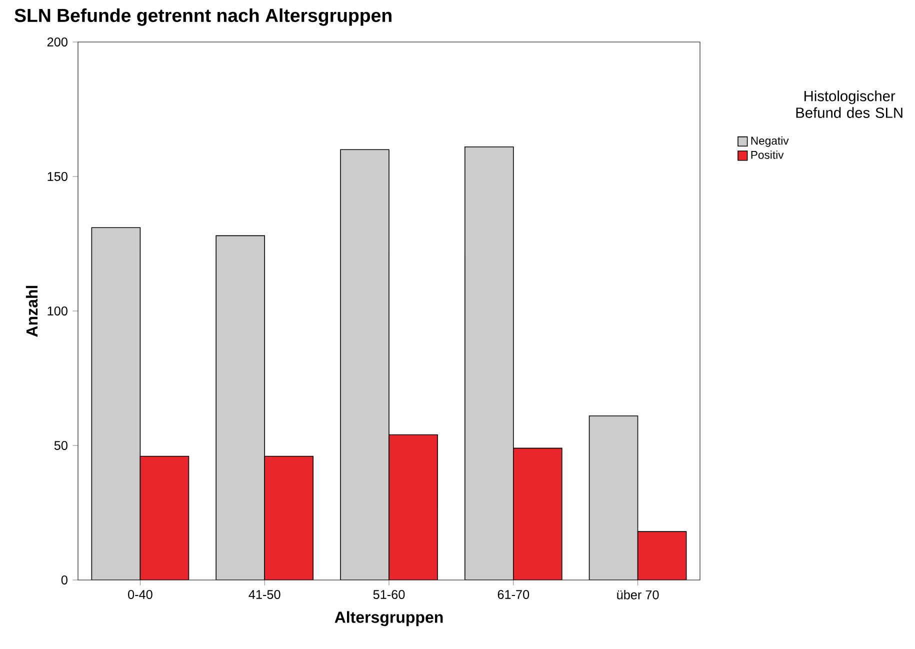 The image size is (915, 649). Describe the element at coordinates (388, 618) in the screenshot. I see `x-axis-title: Altersgruppen` at that location.